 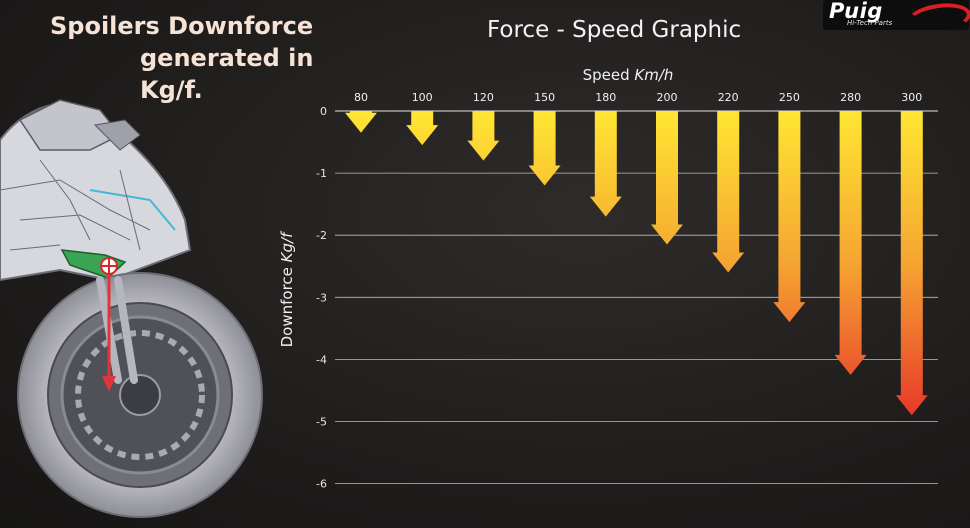 What do you see at coordinates (361, 97) in the screenshot?
I see `x-tick-label: 80` at bounding box center [361, 97].